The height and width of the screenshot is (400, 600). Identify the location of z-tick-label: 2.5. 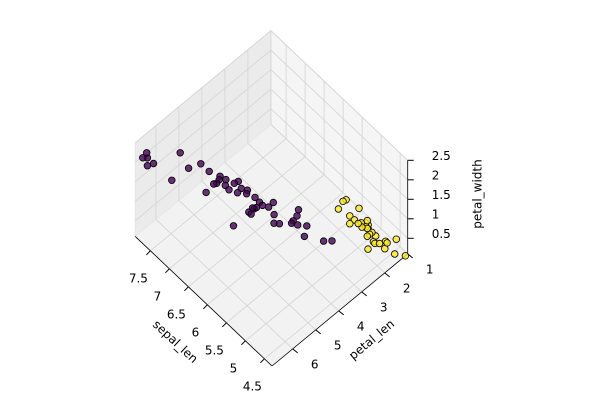
(441, 156).